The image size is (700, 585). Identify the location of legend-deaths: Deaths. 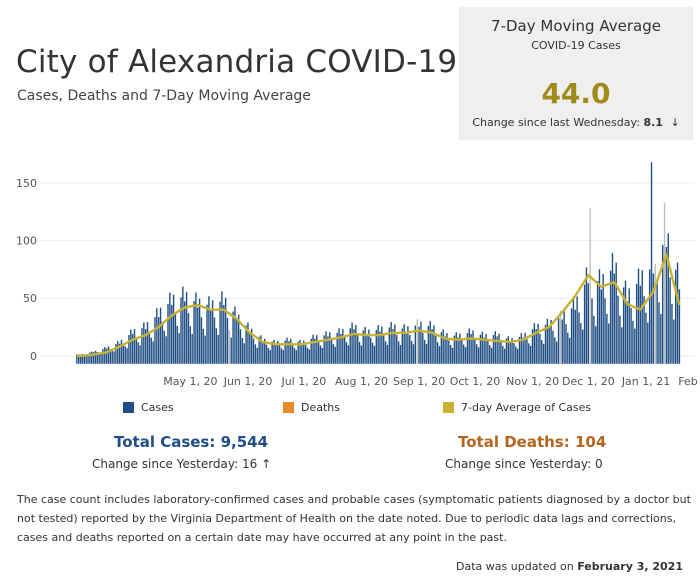
(311, 407).